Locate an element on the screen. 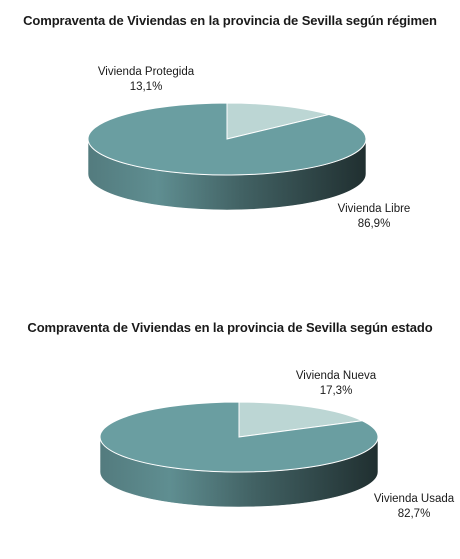  slice-label-libre: Vivienda Libre 86,9% is located at coordinates (374, 217).